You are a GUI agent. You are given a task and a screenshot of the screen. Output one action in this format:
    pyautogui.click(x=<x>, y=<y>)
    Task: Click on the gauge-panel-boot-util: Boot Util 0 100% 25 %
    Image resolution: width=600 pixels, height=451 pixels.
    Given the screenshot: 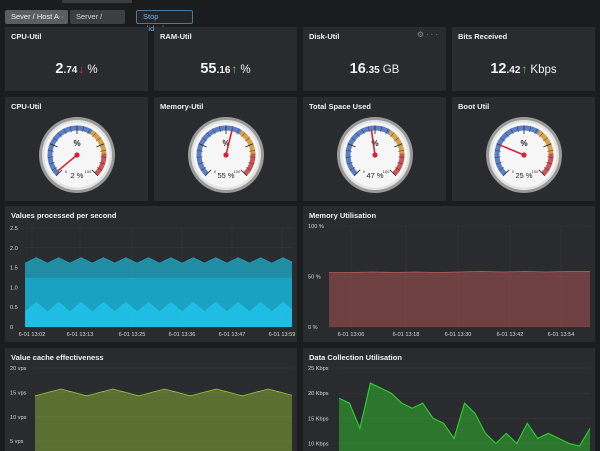 What is the action you would take?
    pyautogui.click(x=523, y=149)
    